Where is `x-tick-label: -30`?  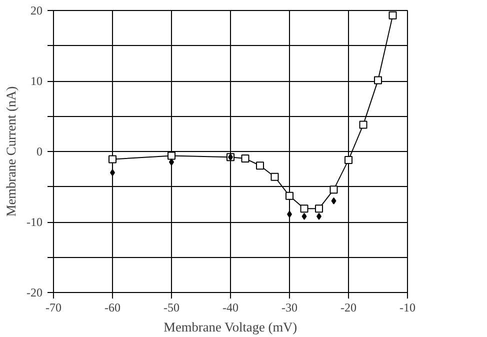
x-tick-label: -30 is located at coordinates (290, 307).